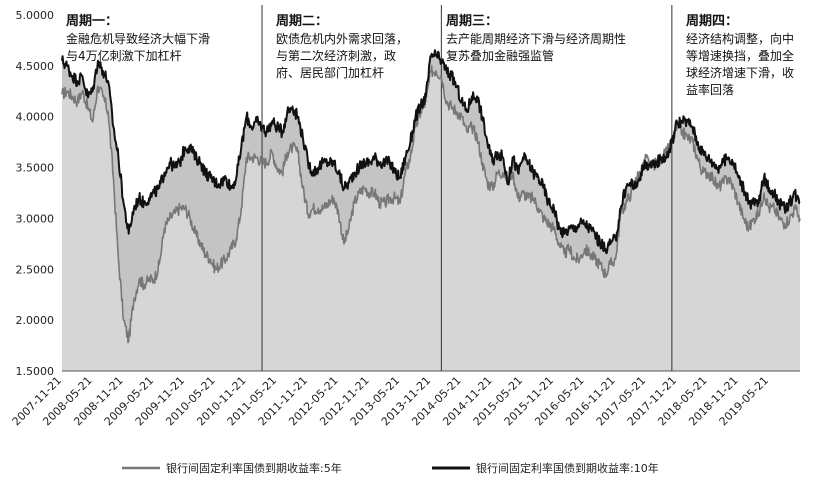 The width and height of the screenshot is (823, 483). Describe the element at coordinates (336, 55) in the screenshot. I see `annotation-line: 与第二次经济刺激，政` at that location.